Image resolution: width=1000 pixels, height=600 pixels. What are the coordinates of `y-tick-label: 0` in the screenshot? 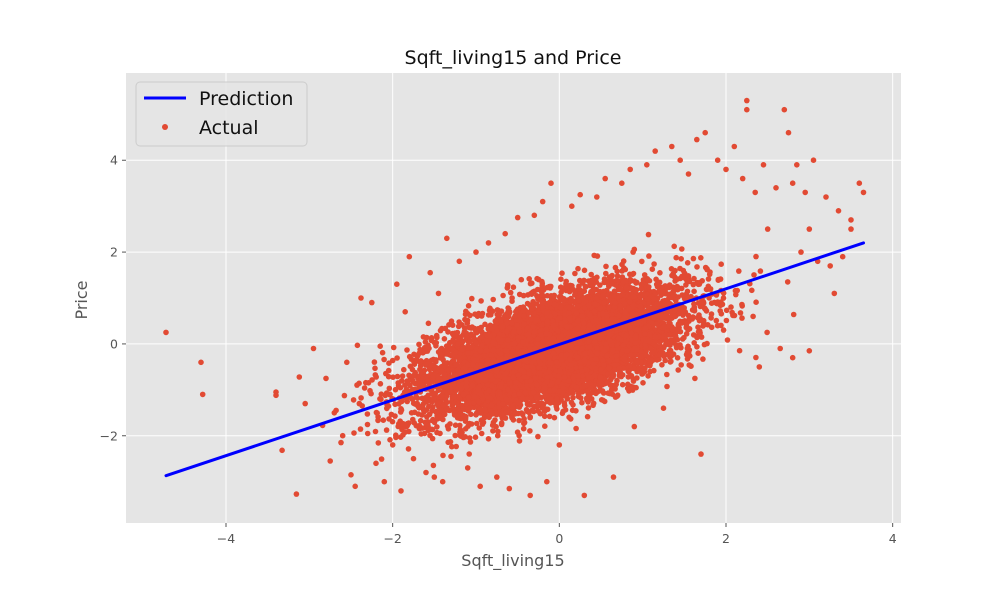 It's located at (114, 343).